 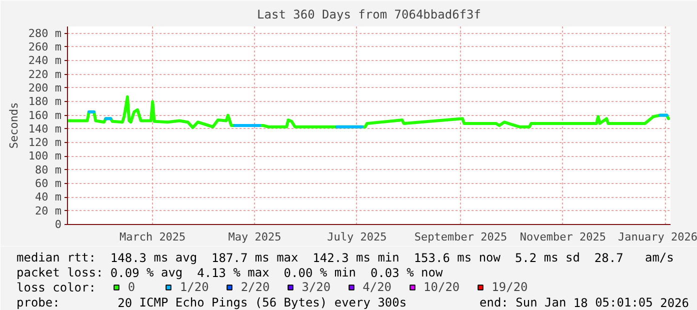 What do you see at coordinates (152, 237) in the screenshot?
I see `x-tick-label: March 2025` at bounding box center [152, 237].